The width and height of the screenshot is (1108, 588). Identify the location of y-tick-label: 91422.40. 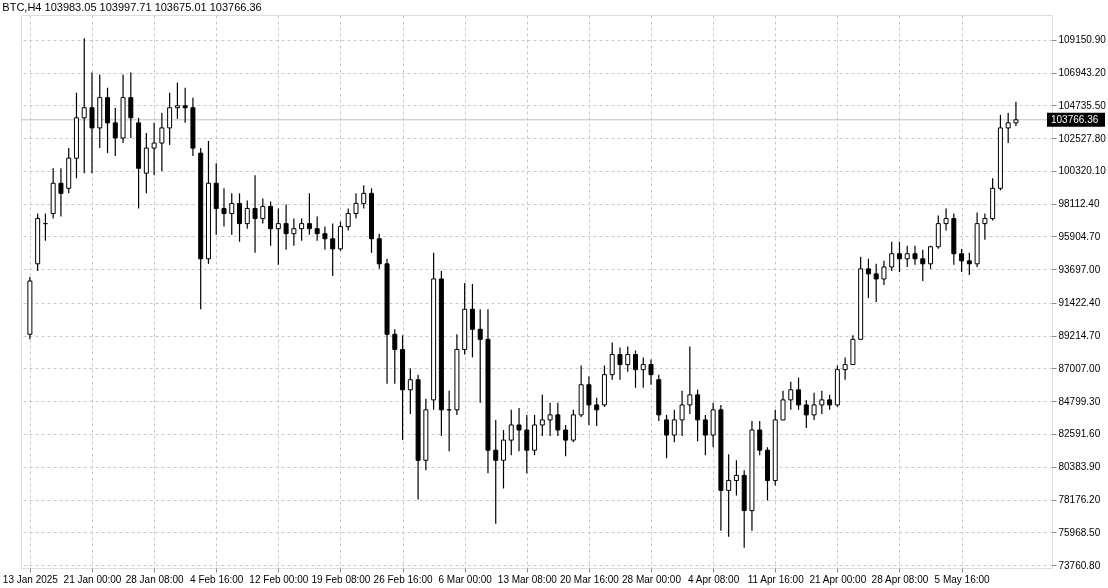
(1079, 303).